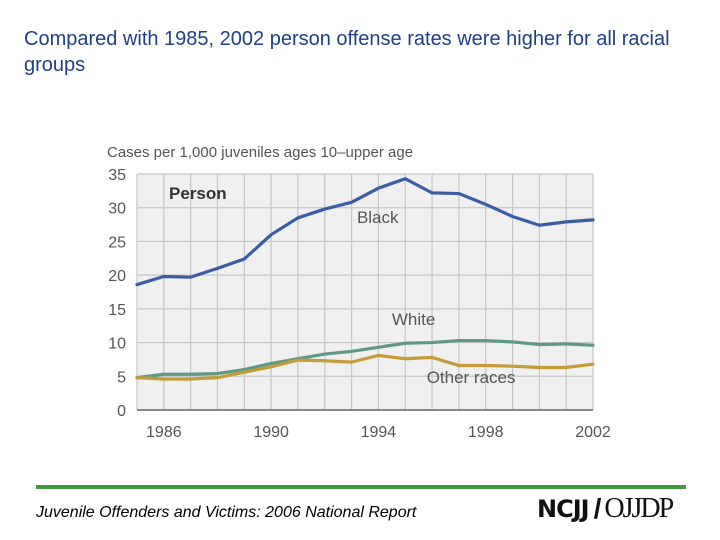 The width and height of the screenshot is (720, 540). Describe the element at coordinates (121, 377) in the screenshot. I see `y-tick-label: 5` at that location.